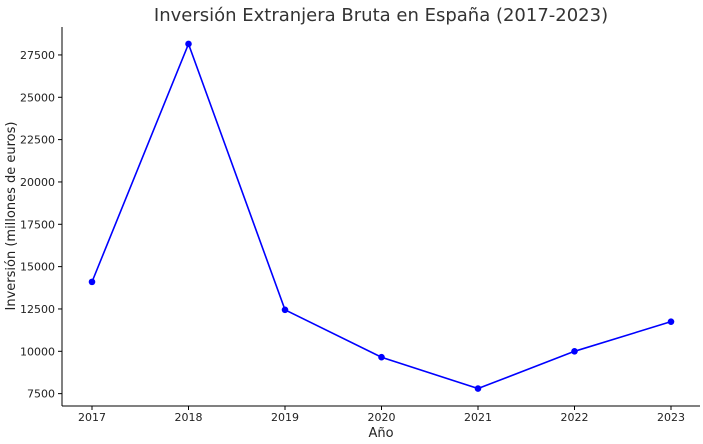 The width and height of the screenshot is (703, 444). Describe the element at coordinates (37, 182) in the screenshot. I see `y-tick-label: 20000` at that location.